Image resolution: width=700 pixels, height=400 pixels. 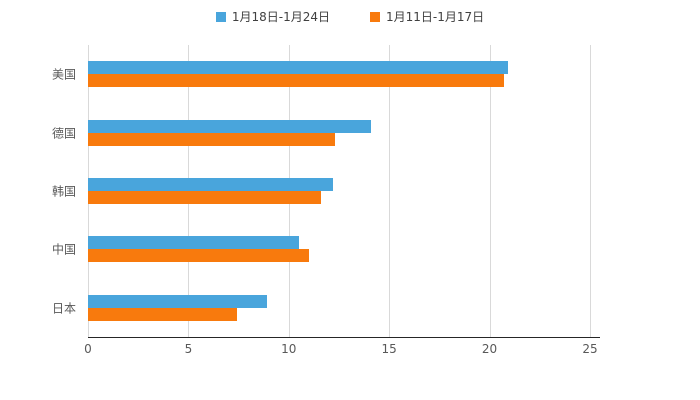 I want to click on x-tick-label: 15, so click(x=389, y=349).